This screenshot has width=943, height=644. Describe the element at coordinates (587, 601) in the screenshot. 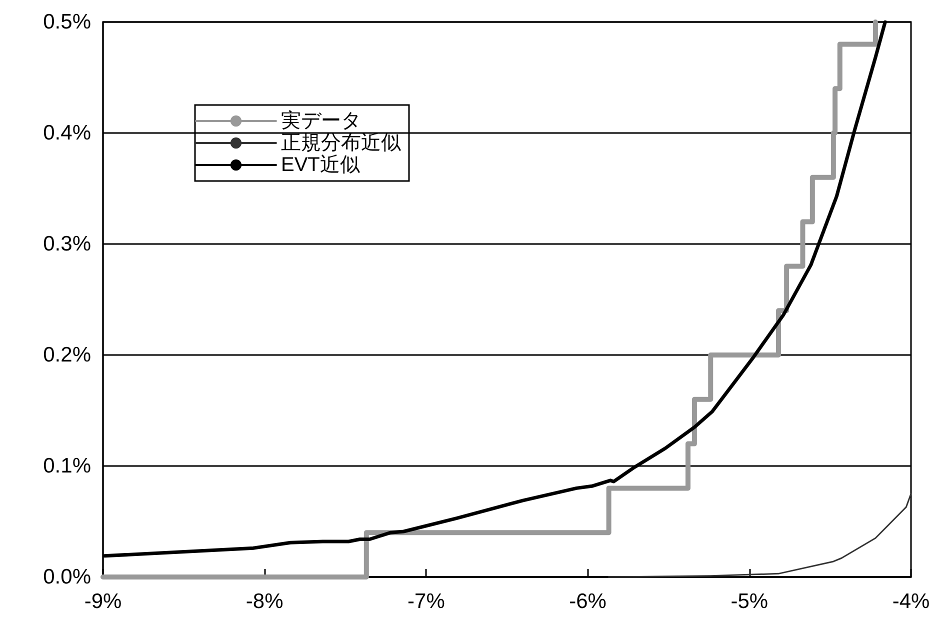

I see `x-tick-label: -6%` at that location.